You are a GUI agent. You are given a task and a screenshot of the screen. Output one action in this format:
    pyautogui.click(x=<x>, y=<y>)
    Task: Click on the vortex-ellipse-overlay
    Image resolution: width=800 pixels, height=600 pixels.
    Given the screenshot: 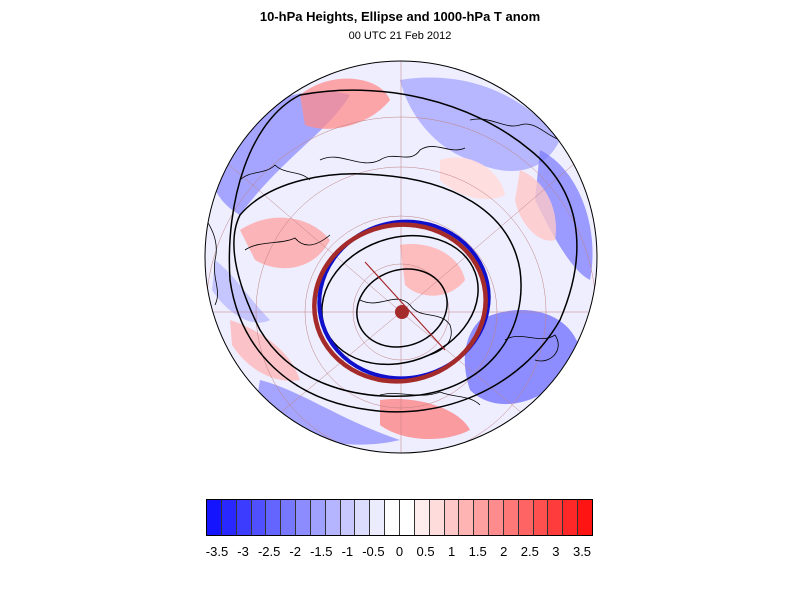 What is the action you would take?
    pyautogui.click(x=401, y=301)
    